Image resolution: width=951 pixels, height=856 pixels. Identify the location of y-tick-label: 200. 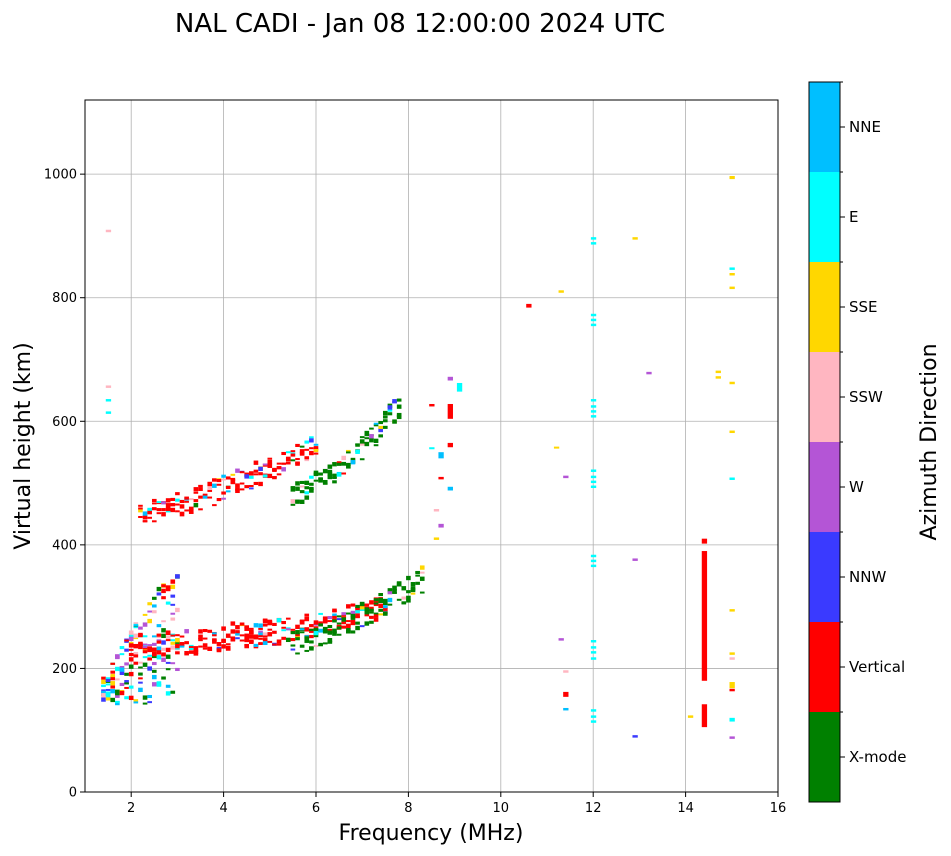
(64, 669).